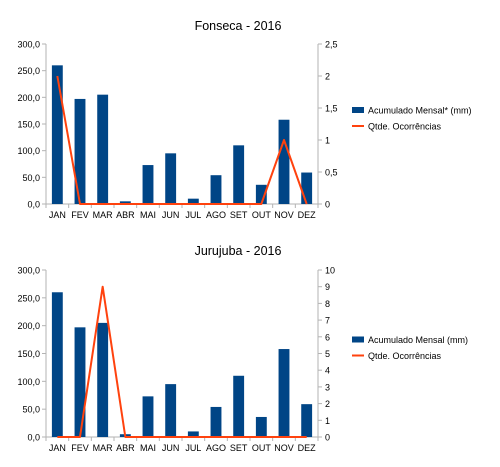 Image resolution: width=500 pixels, height=467 pixels. I want to click on y2-axis-tick-label: 3, so click(327, 387).